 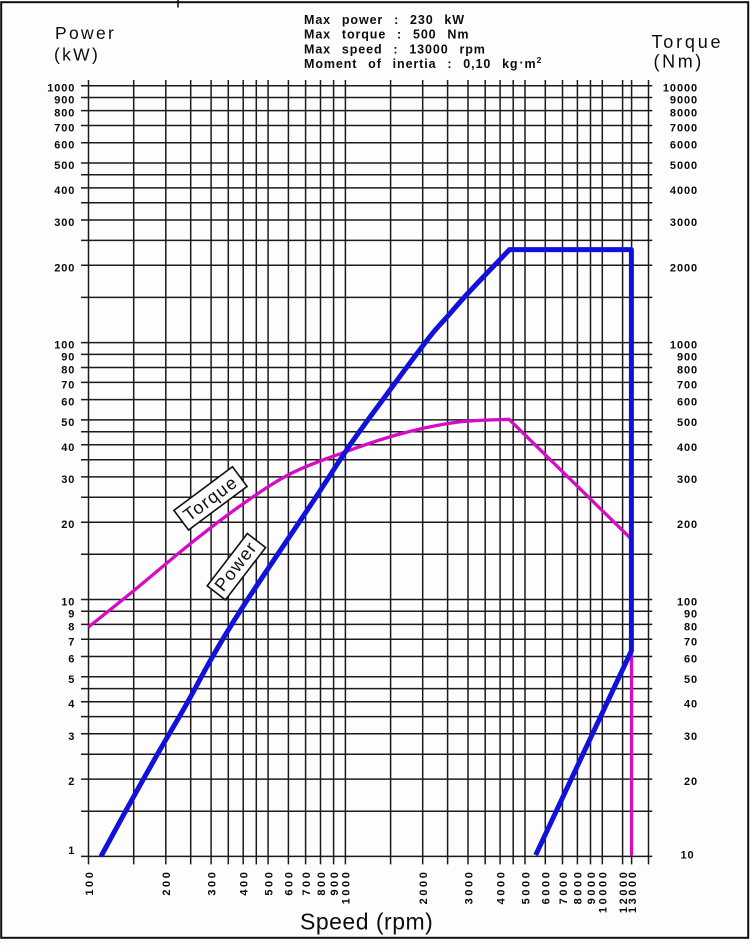 What do you see at coordinates (624, 892) in the screenshot?
I see `svg-text: 12000` at bounding box center [624, 892].